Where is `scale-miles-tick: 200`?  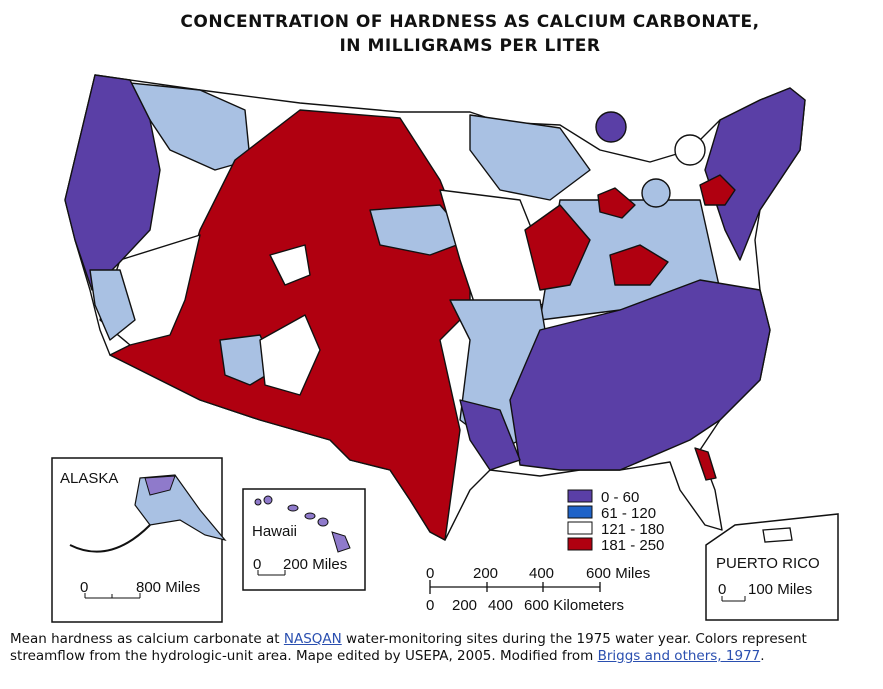 scale-miles-tick: 200 is located at coordinates (485, 573).